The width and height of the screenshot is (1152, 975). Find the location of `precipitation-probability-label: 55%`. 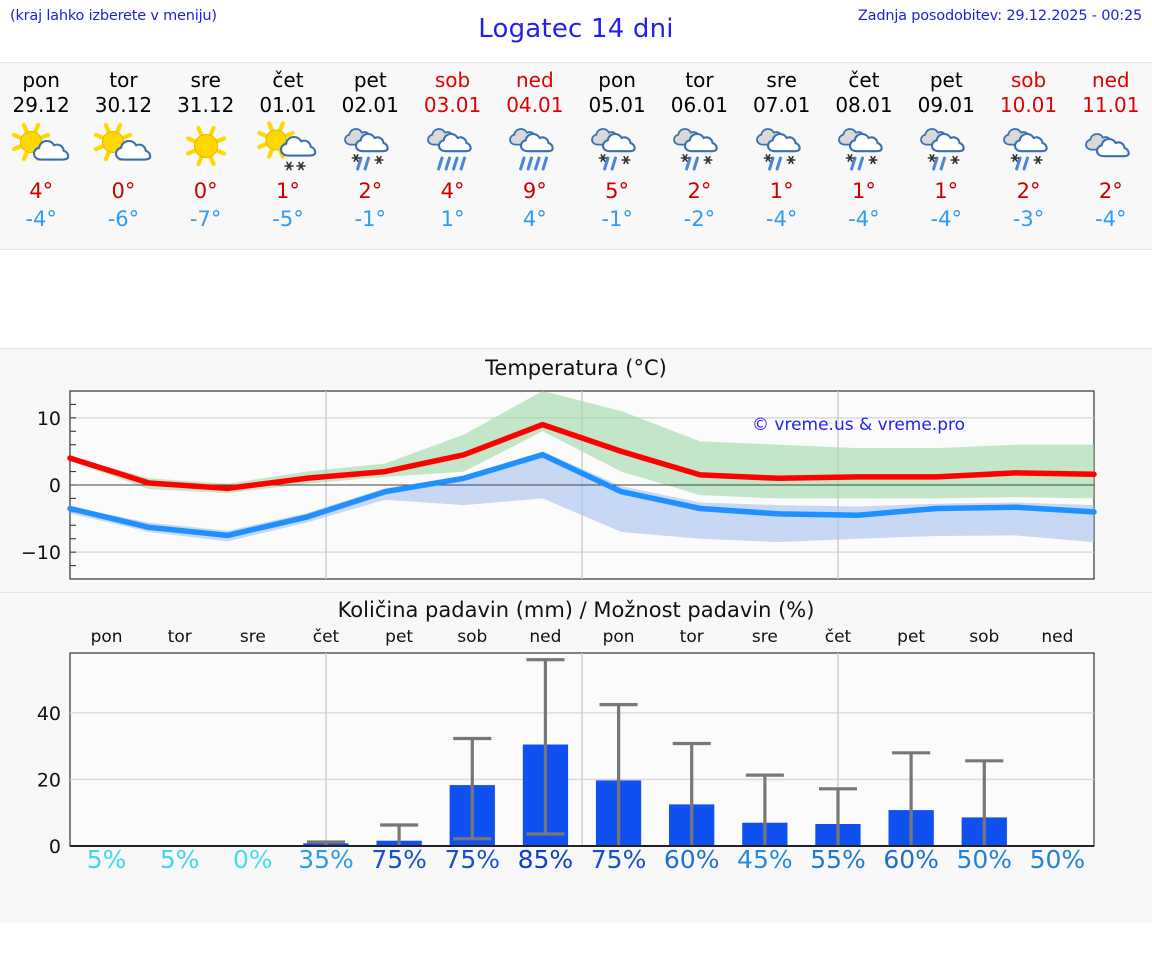

precipitation-probability-label: 55% is located at coordinates (838, 859).